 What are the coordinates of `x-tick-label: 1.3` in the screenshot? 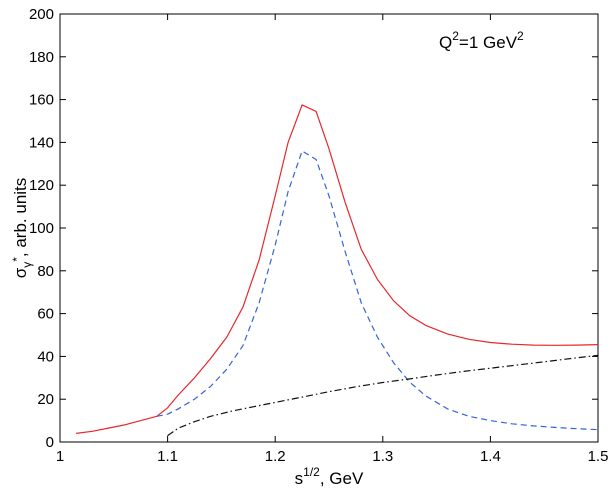 It's located at (382, 456).